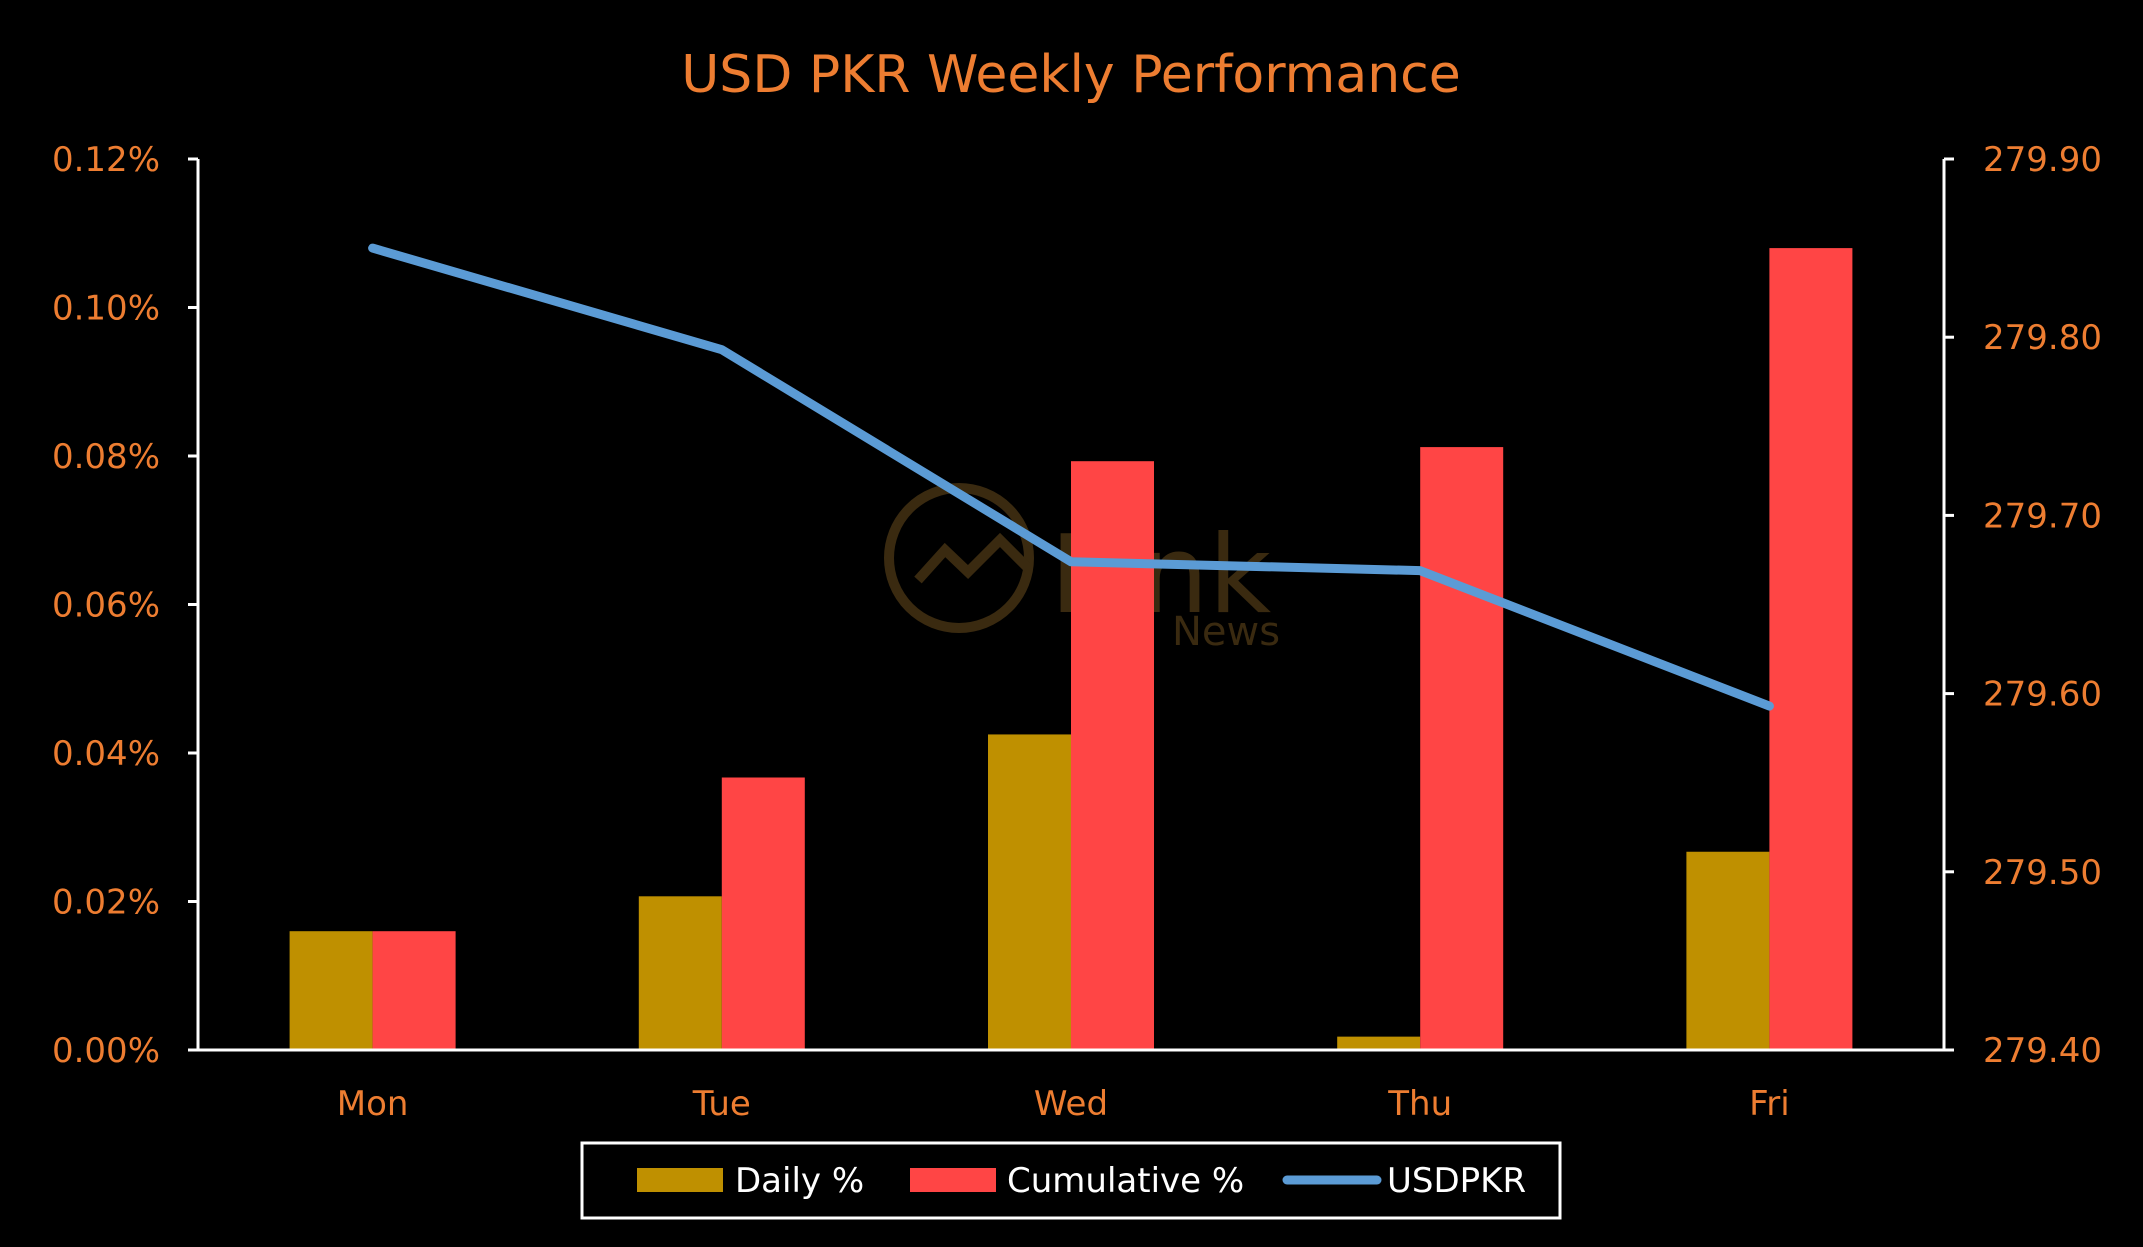 The width and height of the screenshot is (2143, 1247). Describe the element at coordinates (680, 1180) in the screenshot. I see `legend-swatch-daily` at that location.